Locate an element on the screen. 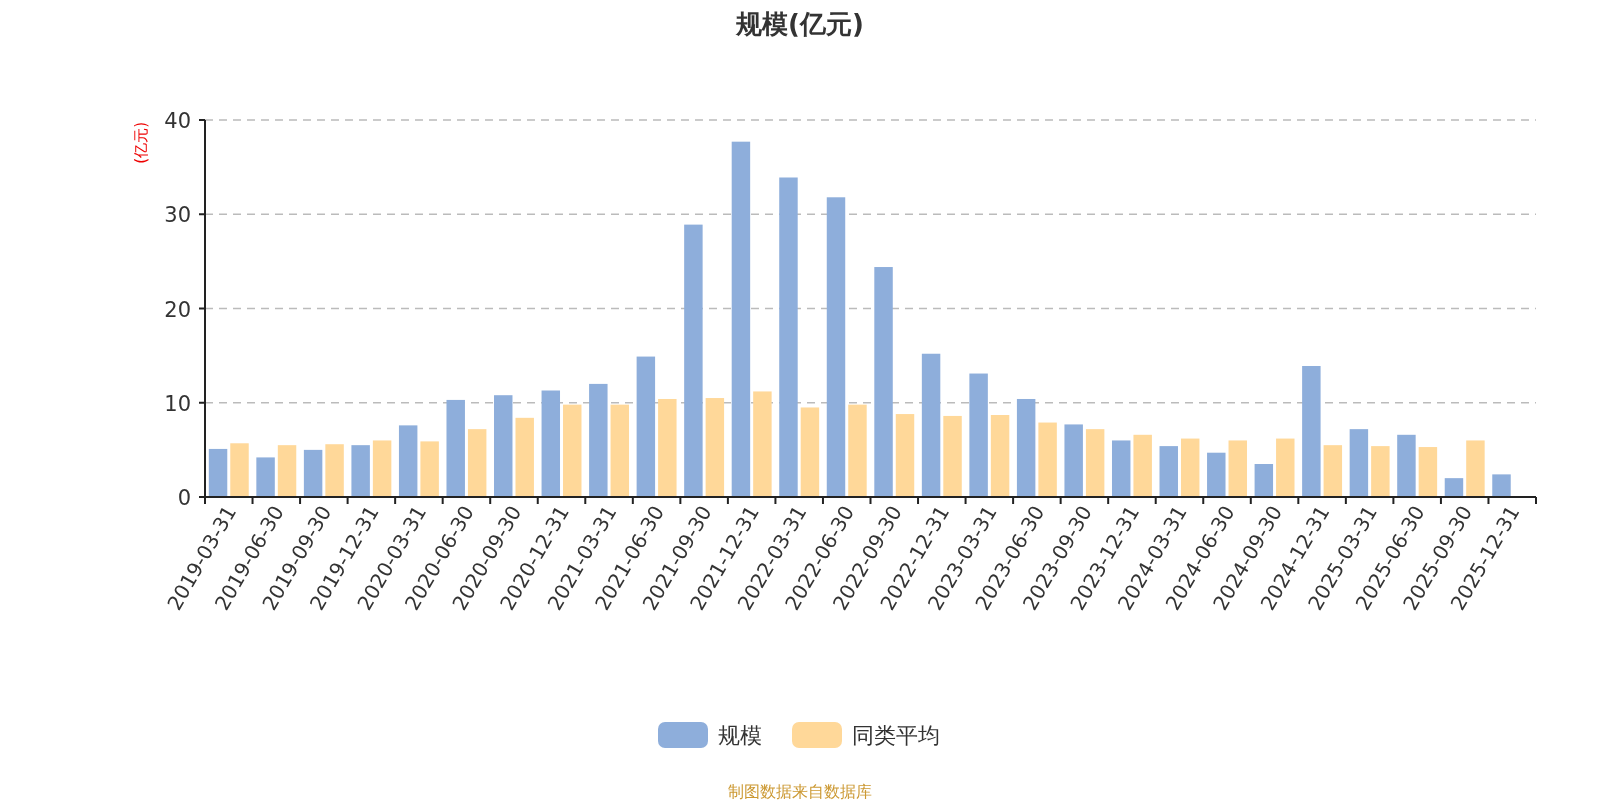  y-tick-label: 10 is located at coordinates (177, 403).